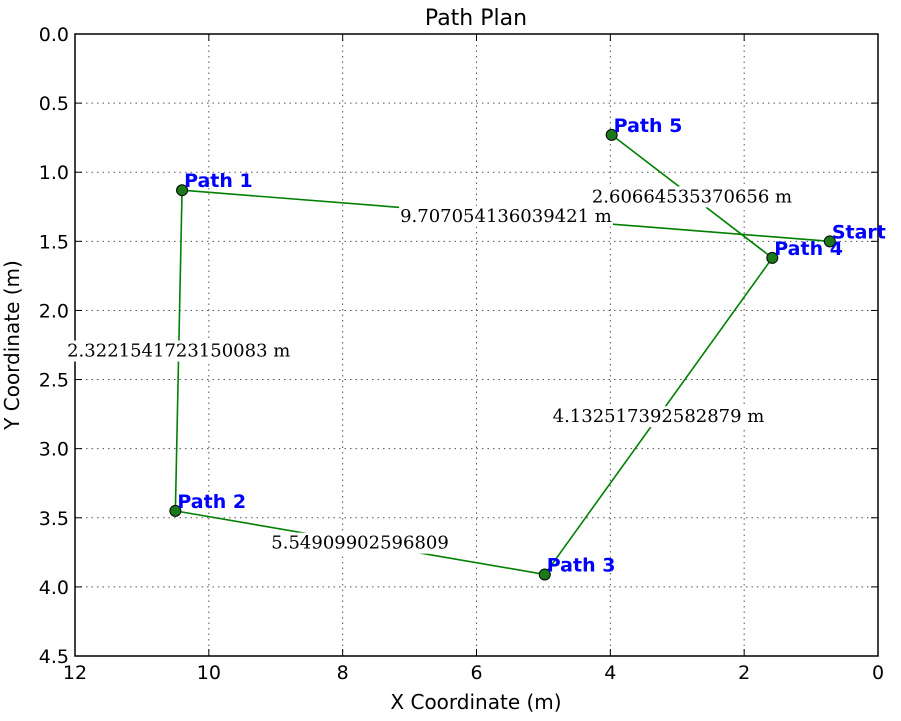  What do you see at coordinates (54, 450) in the screenshot?
I see `y-tick-label: 3.0` at bounding box center [54, 450].